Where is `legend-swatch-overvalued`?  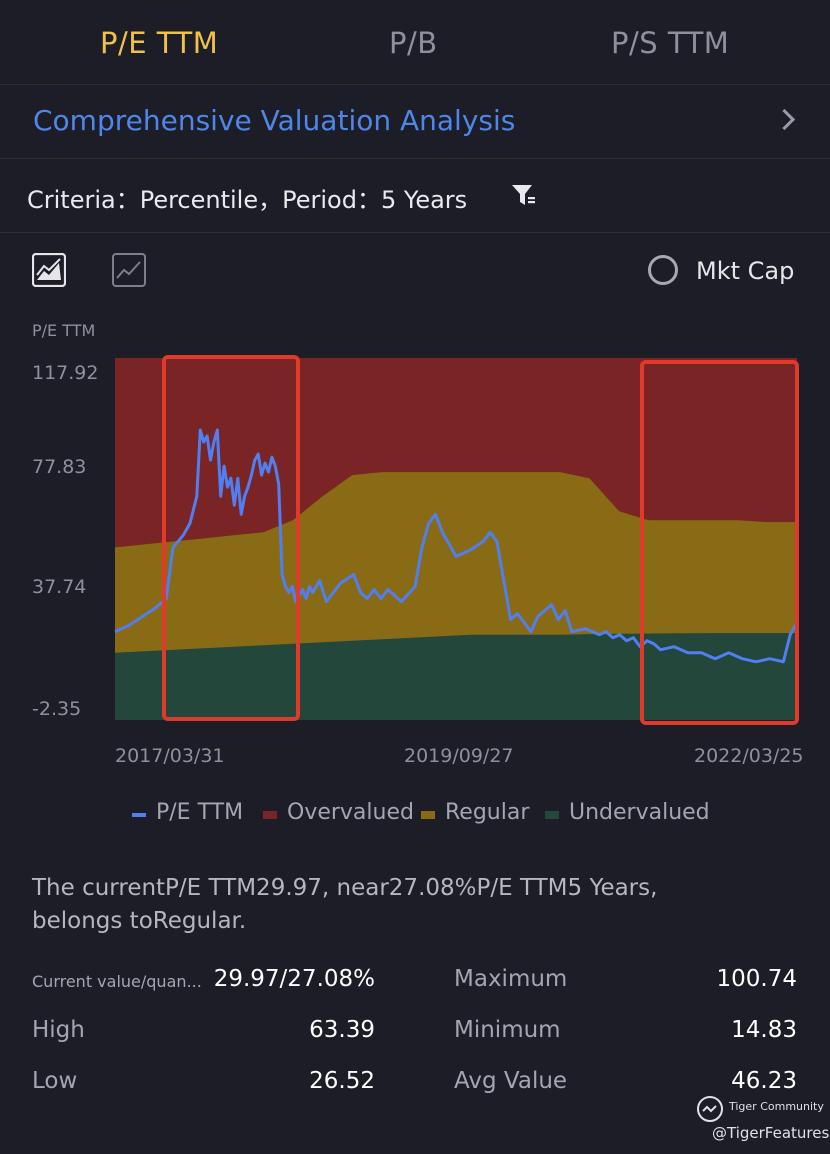
legend-swatch-overvalued is located at coordinates (270, 815).